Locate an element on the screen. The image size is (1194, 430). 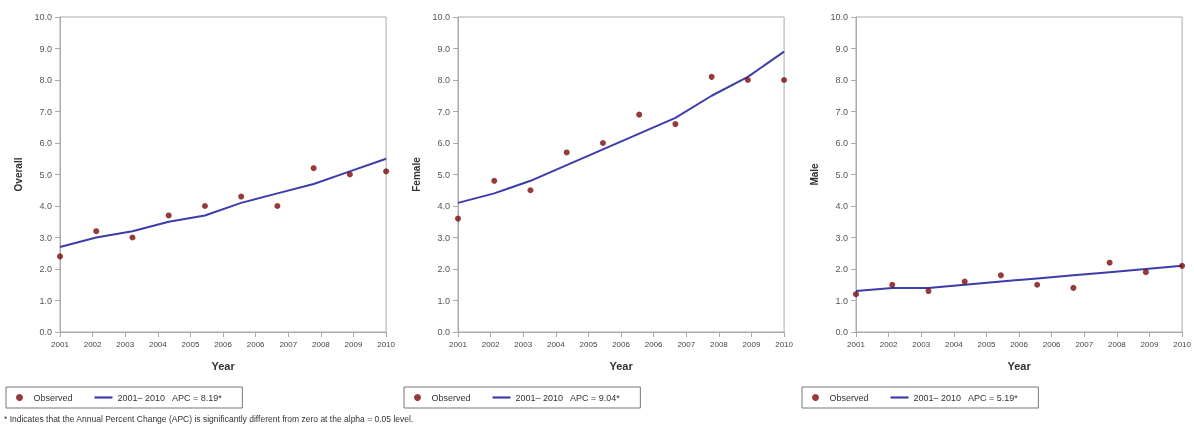
legend-label: 2001– 2010 APC = 8.19* is located at coordinates (170, 397).